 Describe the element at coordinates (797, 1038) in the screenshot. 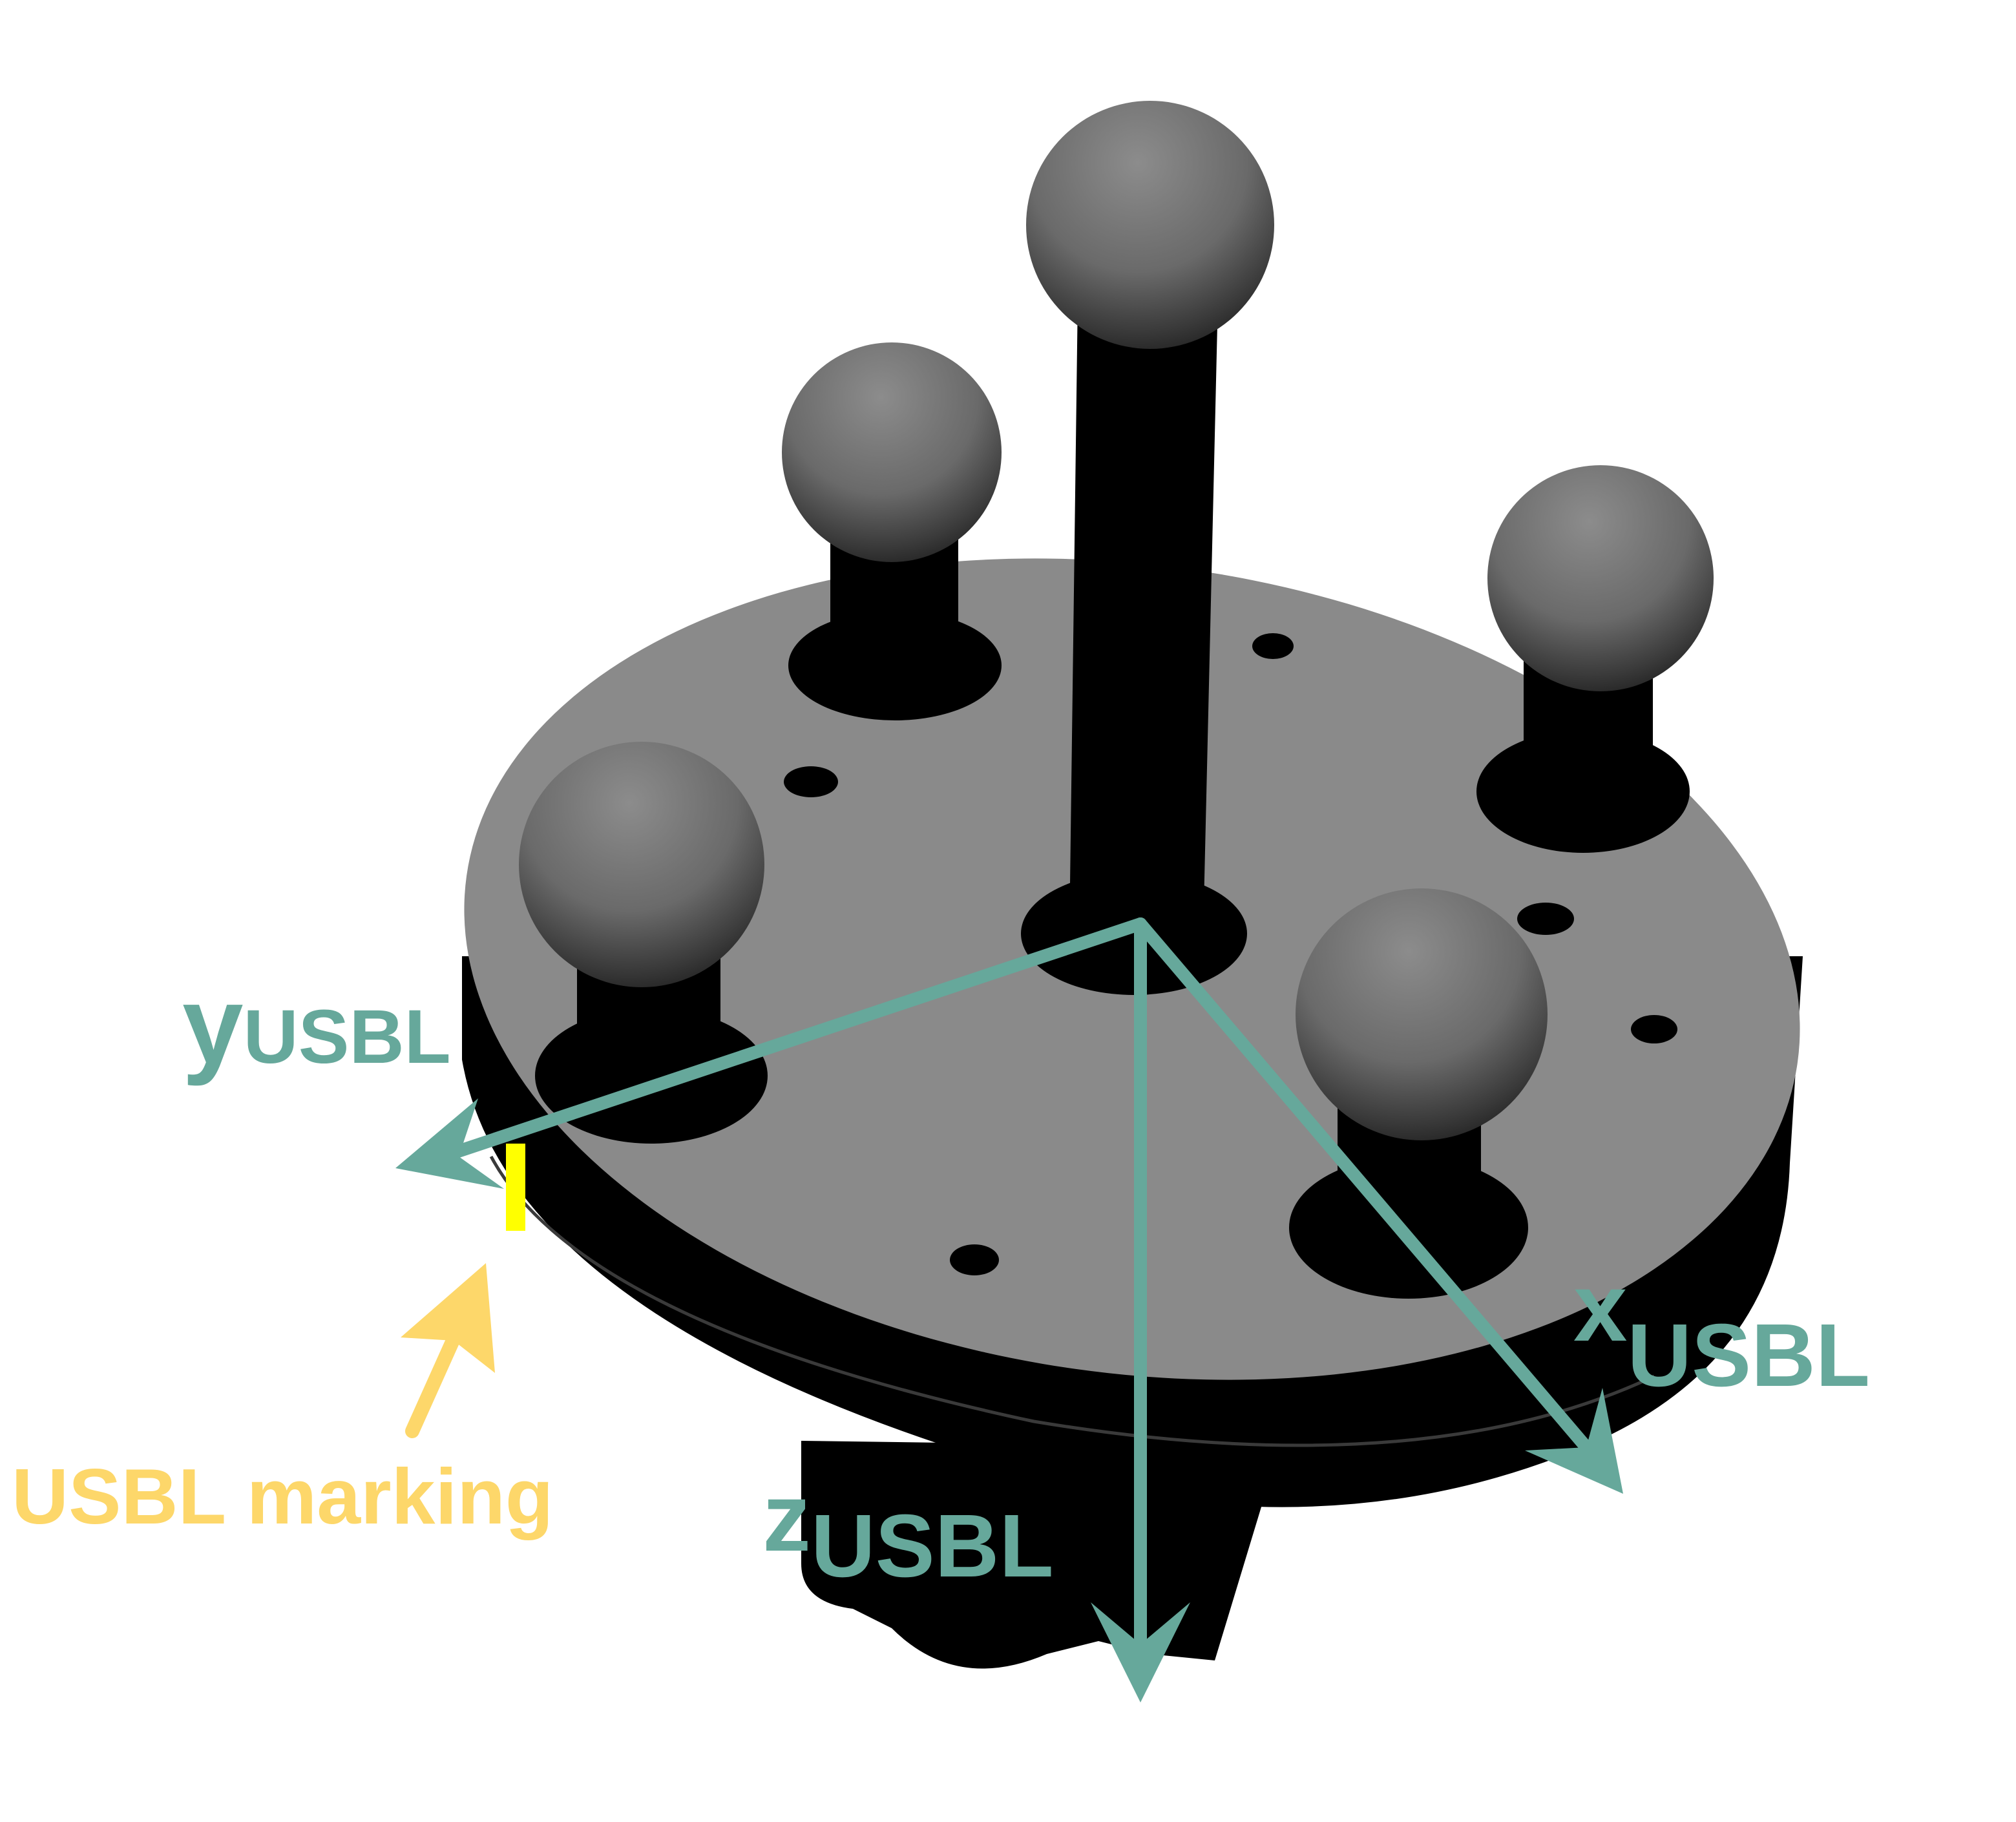

I see `y-axis-arrow` at that location.